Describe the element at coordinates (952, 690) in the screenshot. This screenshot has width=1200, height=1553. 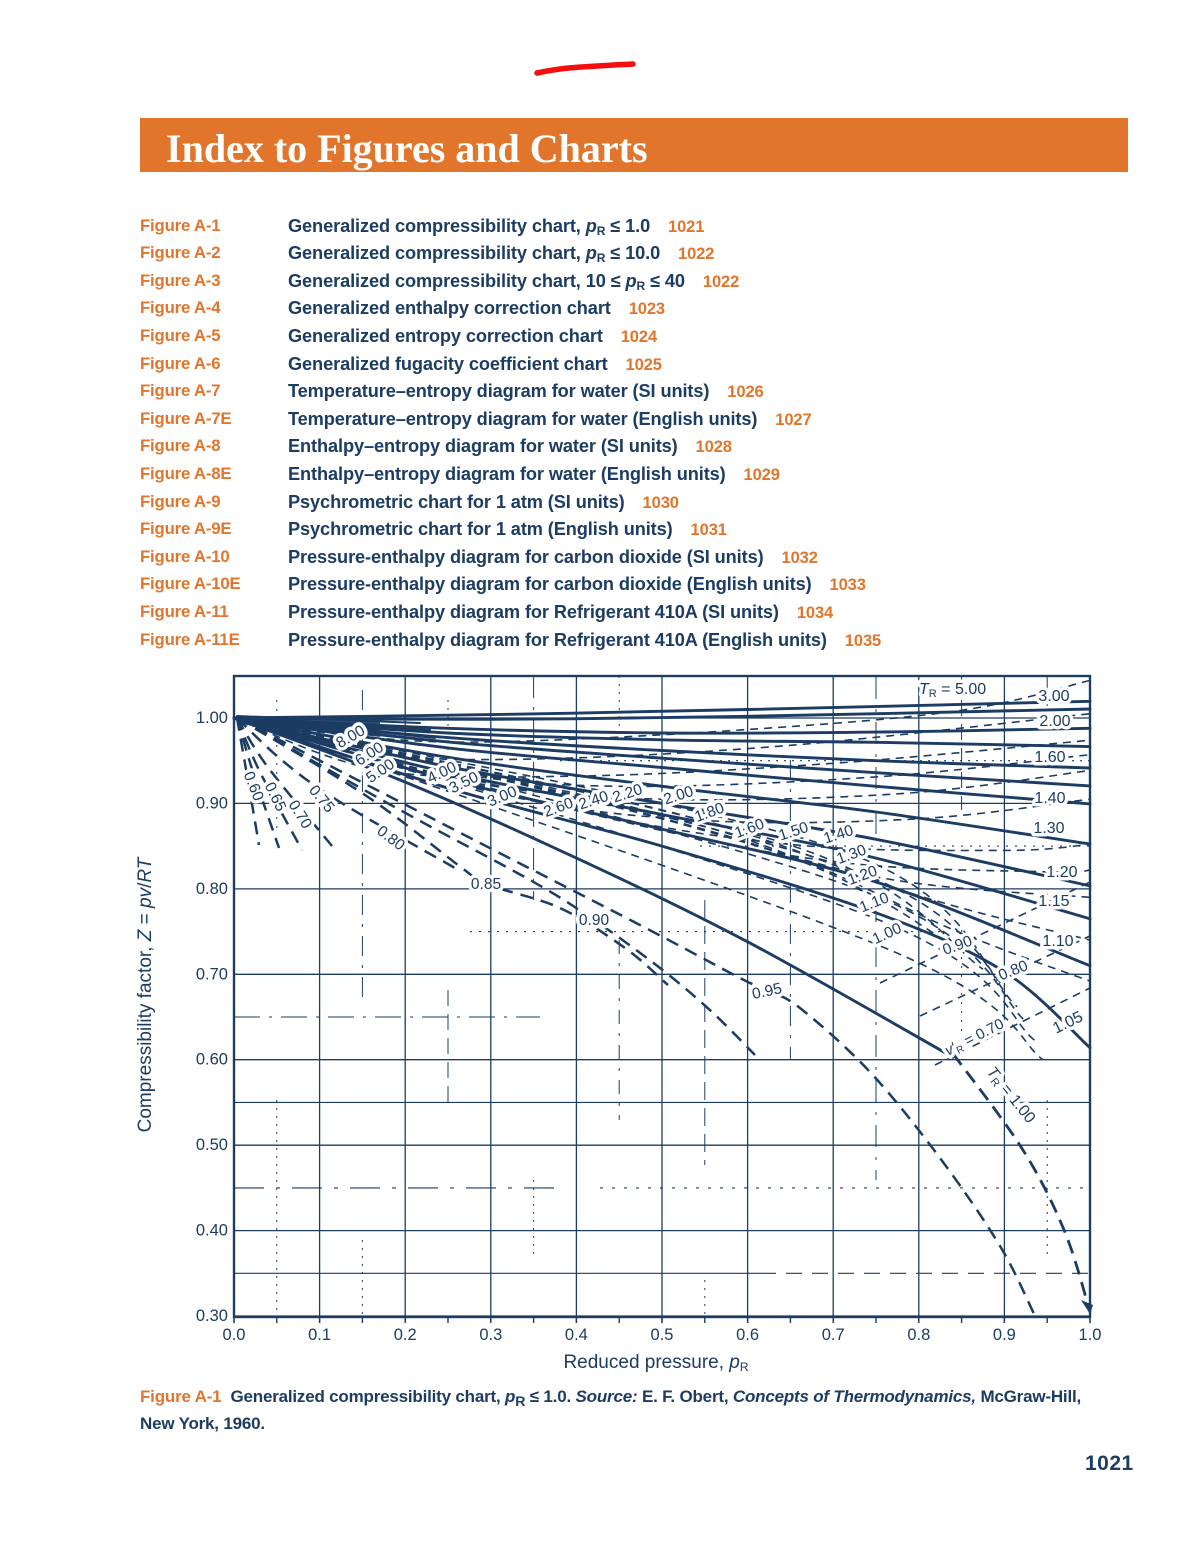
I see `svg-text: TR = 5.00` at that location.